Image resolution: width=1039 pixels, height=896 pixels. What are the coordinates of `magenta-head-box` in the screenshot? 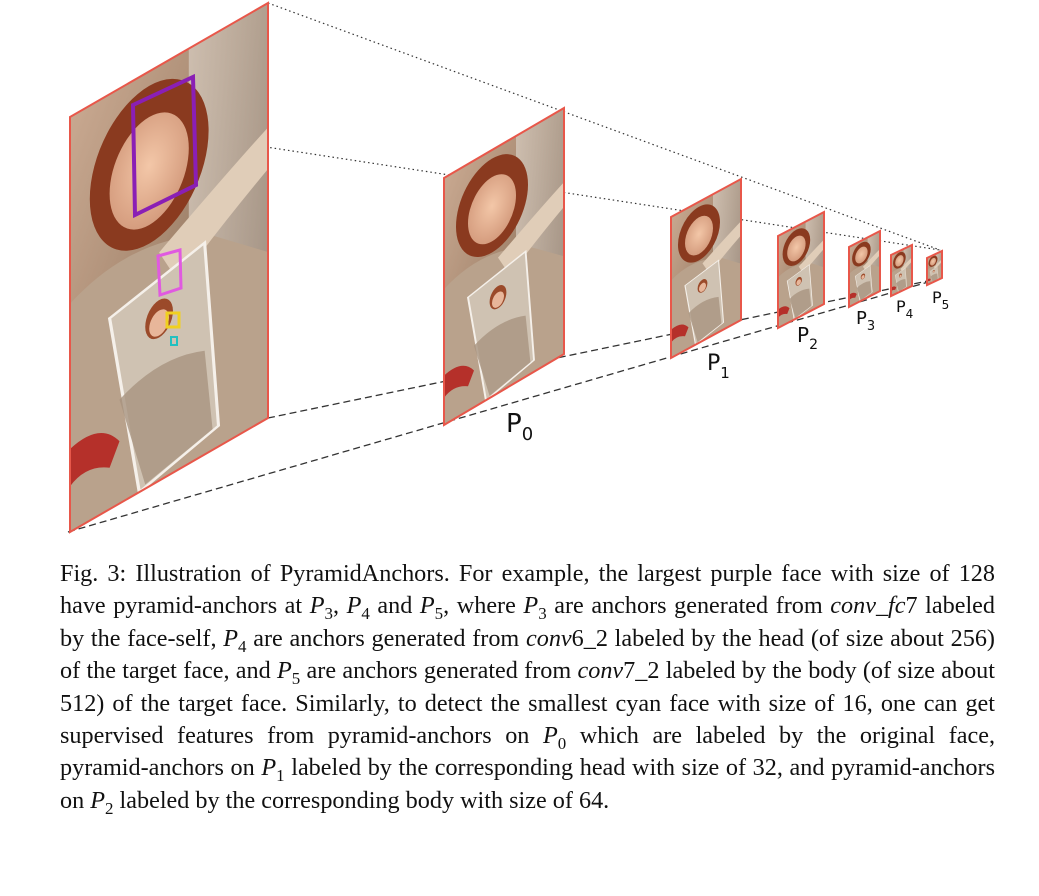 It's located at (169, 273).